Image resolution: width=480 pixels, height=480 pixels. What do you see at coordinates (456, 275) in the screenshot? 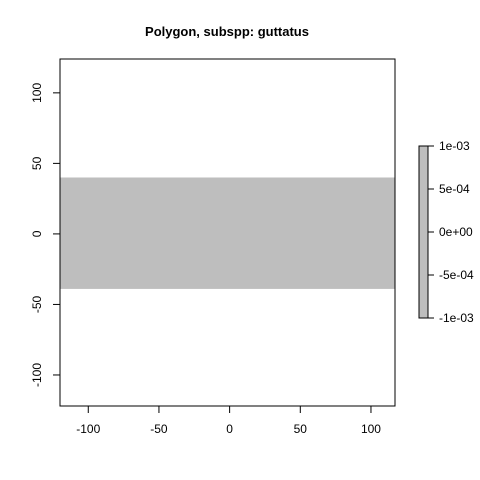
I see `legend-tick-label: -5e-04` at bounding box center [456, 275].